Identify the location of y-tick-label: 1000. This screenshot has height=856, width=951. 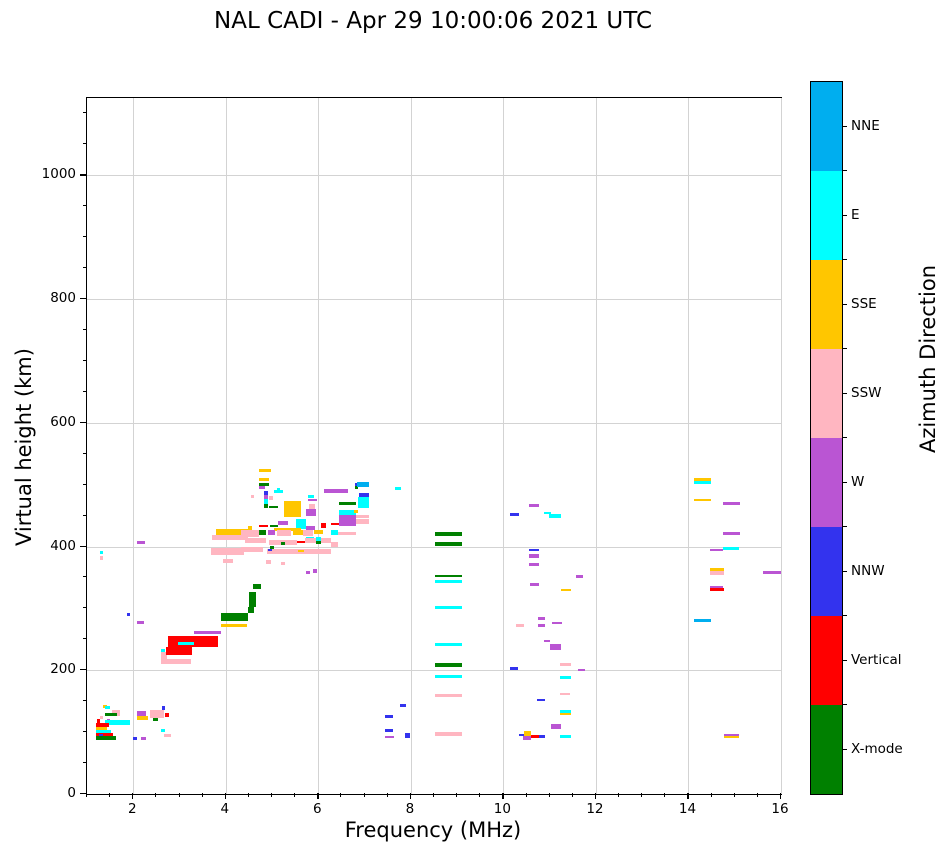
(58, 174).